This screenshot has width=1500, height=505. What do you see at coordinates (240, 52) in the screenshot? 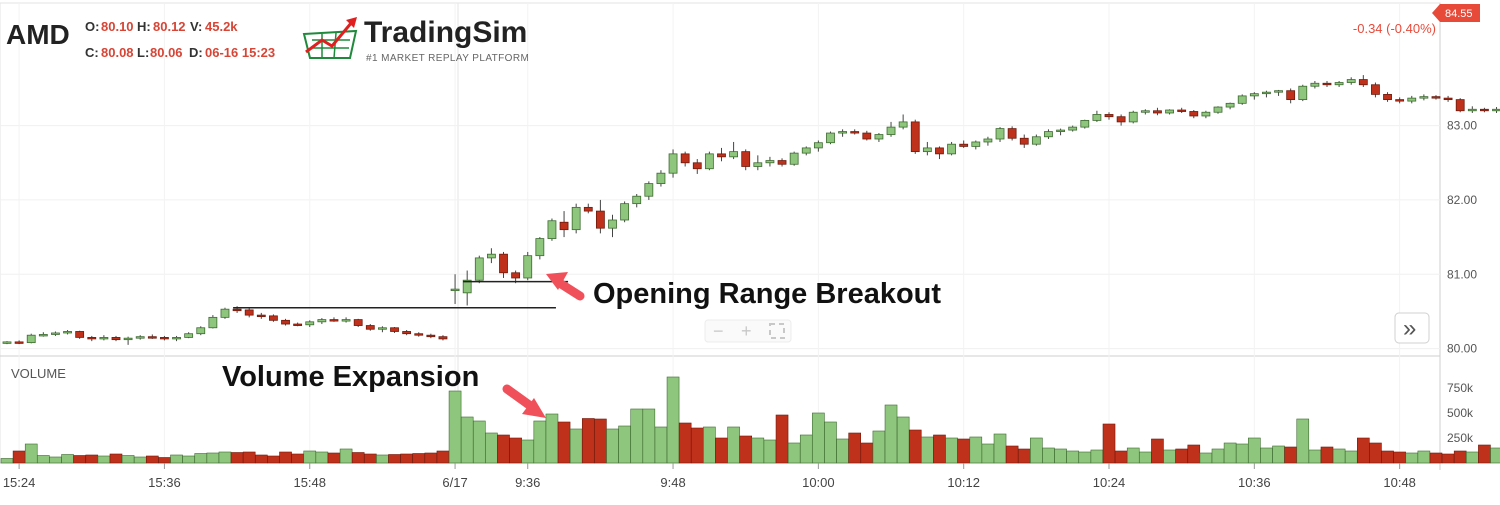
I see `ohlc-date-value: 06-16 15:23` at bounding box center [240, 52].